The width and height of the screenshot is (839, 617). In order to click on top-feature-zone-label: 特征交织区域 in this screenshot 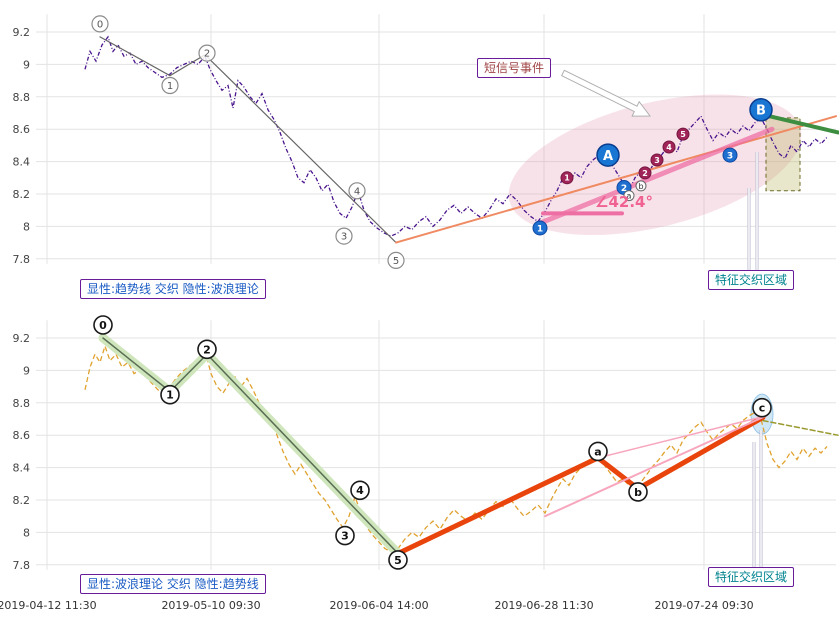, I will do `click(751, 280)`.